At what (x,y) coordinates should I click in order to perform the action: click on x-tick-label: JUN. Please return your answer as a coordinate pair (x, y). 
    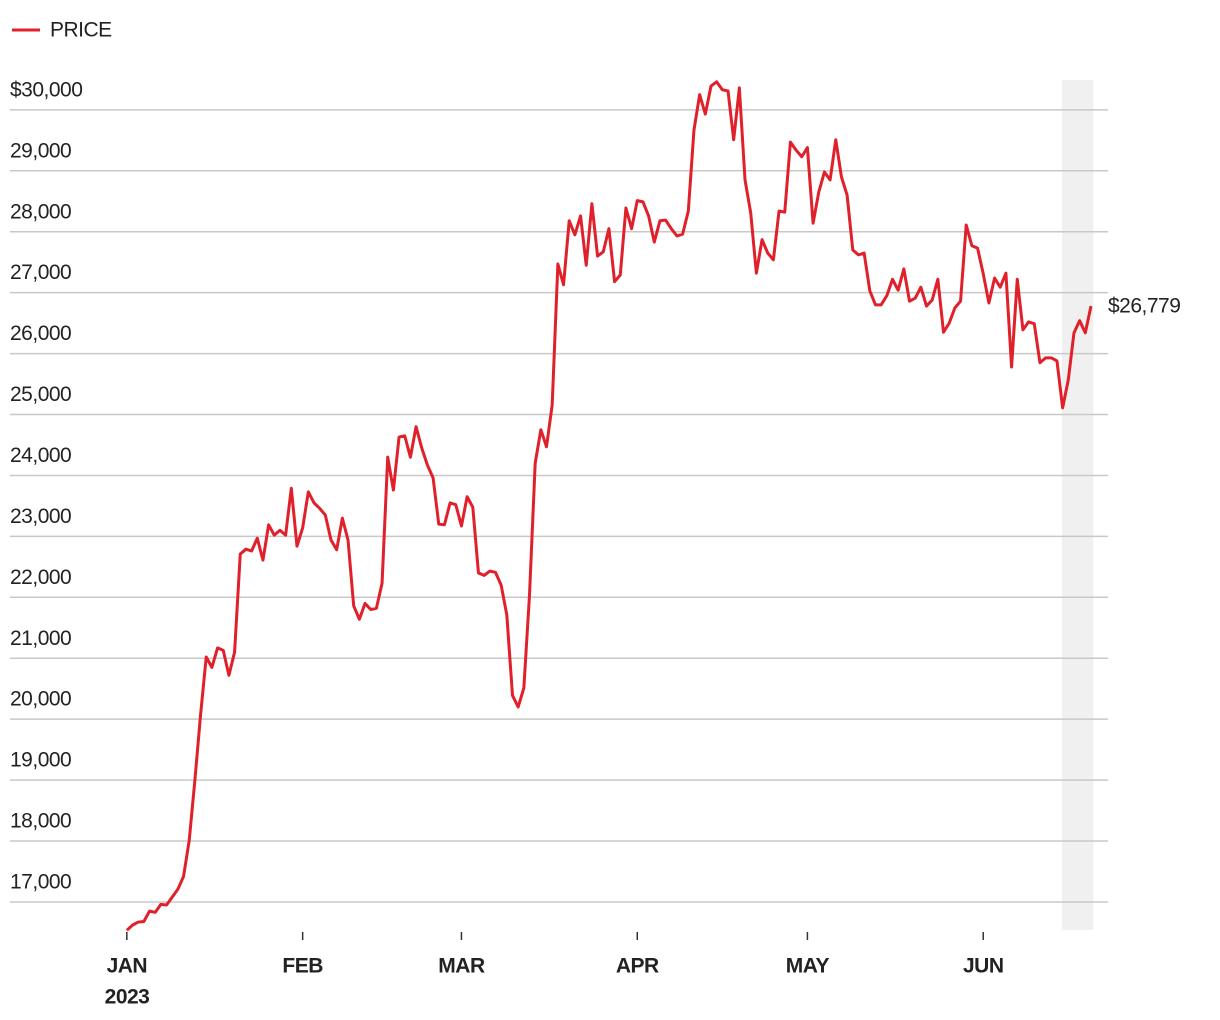
    Looking at the image, I should click on (983, 966).